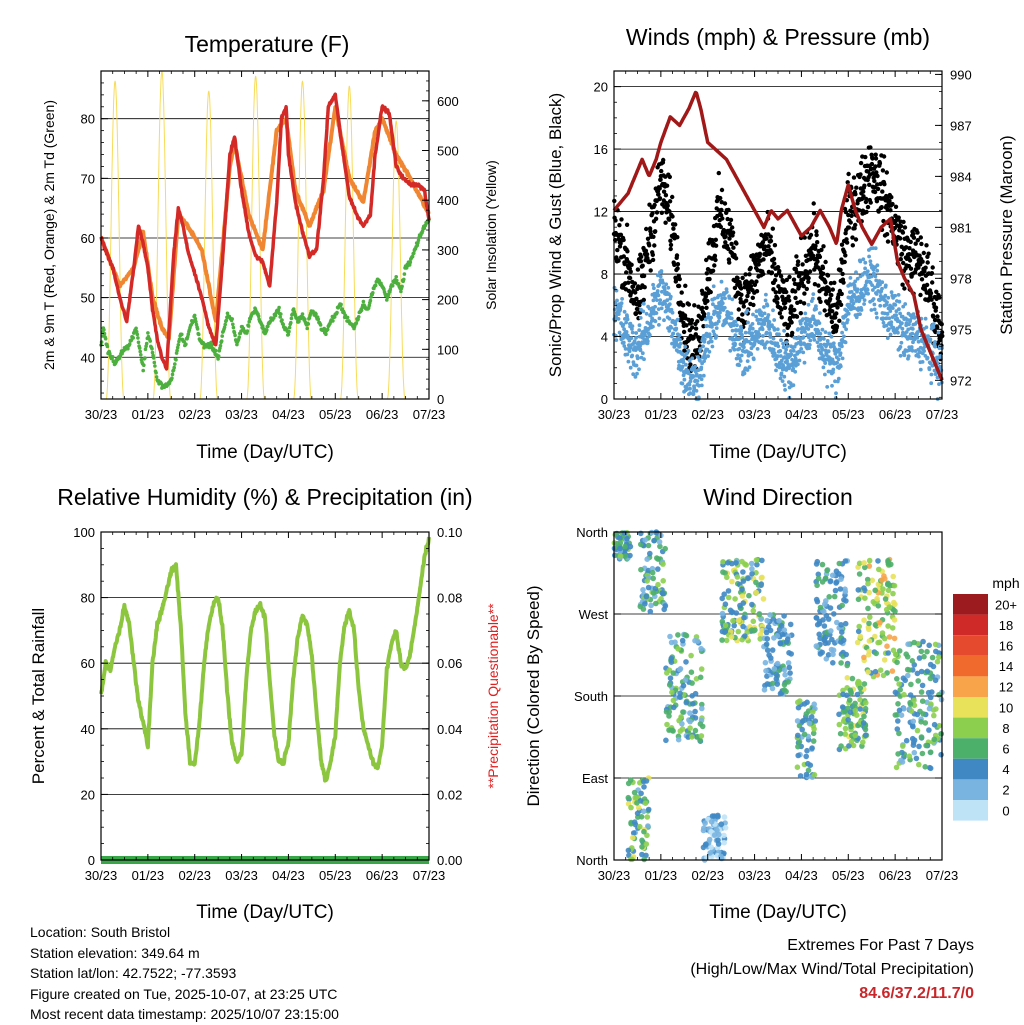 The height and width of the screenshot is (1025, 1024). I want to click on y2-tick-label: 978, so click(961, 278).